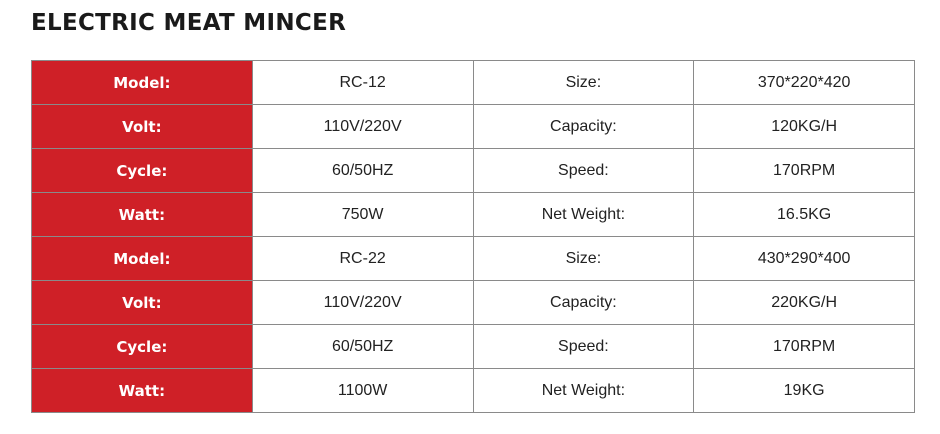  I want to click on spec-value: 750W, so click(362, 214).